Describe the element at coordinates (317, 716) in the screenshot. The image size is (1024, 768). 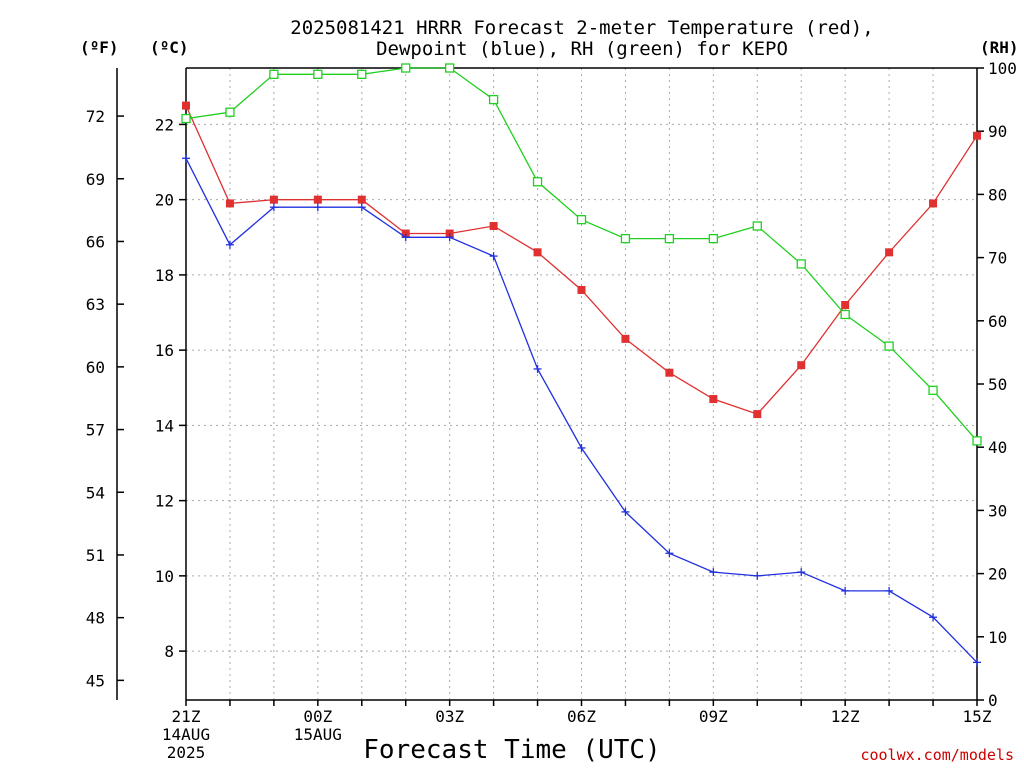
I see `x-tick-label: 00Z` at that location.